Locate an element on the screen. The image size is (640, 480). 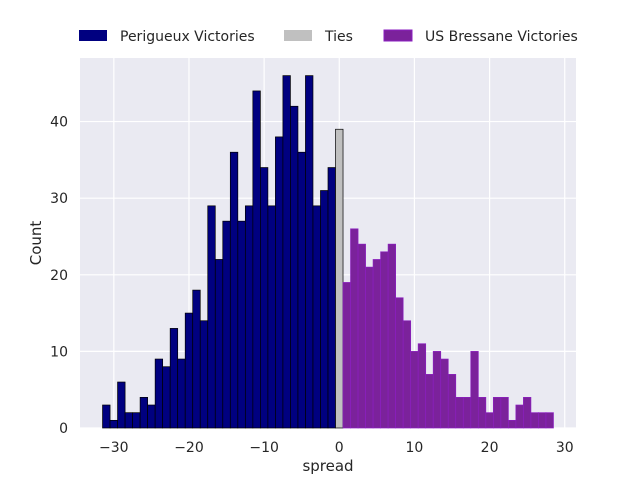
legend-label-ties: Ties is located at coordinates (338, 37).